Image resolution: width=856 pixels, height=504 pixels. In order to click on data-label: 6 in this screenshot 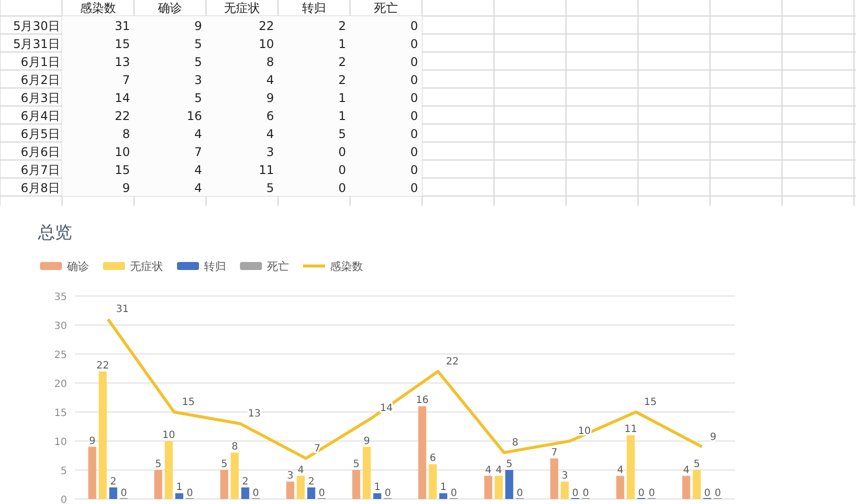, I will do `click(433, 458)`.